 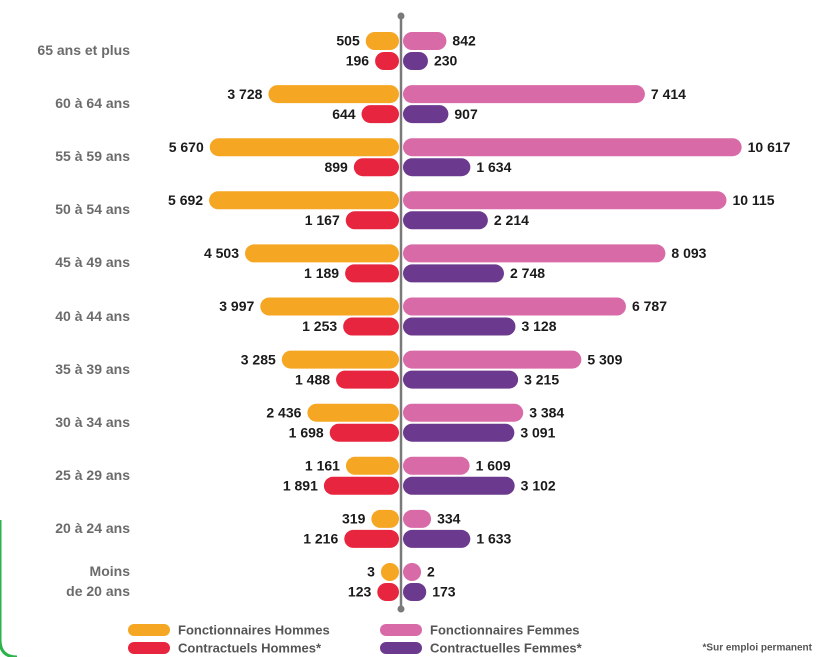 What do you see at coordinates (527, 273) in the screenshot?
I see `value-label: 2 748` at bounding box center [527, 273].